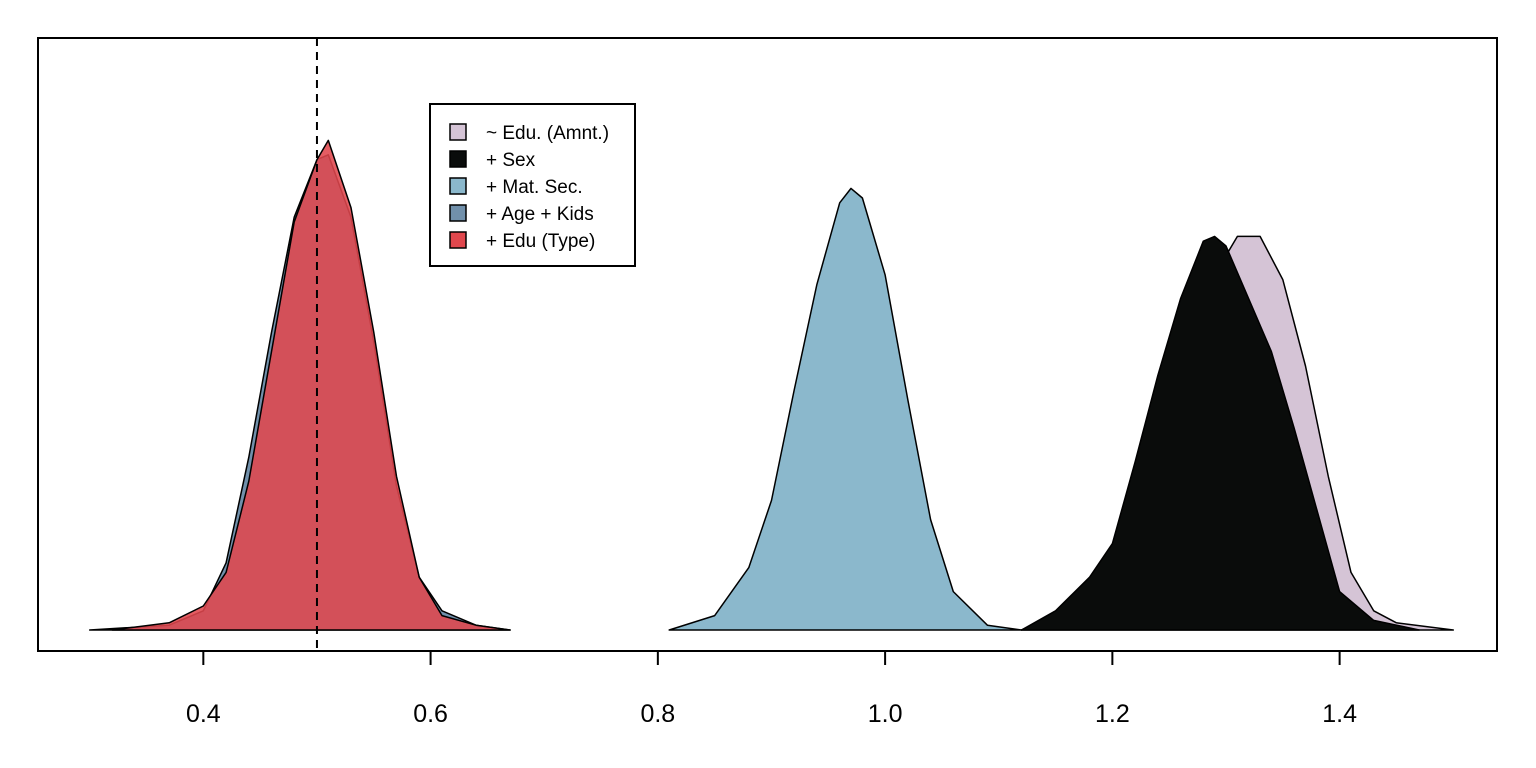 The image size is (1536, 768). Describe the element at coordinates (430, 714) in the screenshot. I see `x-tick-label: 0.6` at that location.